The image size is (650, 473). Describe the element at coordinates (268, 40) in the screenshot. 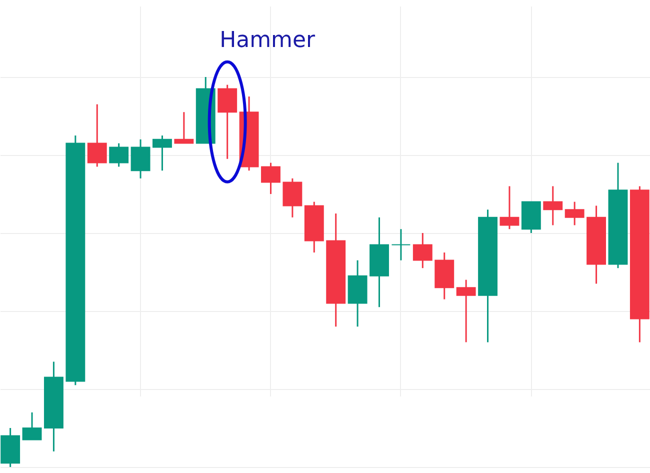

I see `text: Hammer` at that location.